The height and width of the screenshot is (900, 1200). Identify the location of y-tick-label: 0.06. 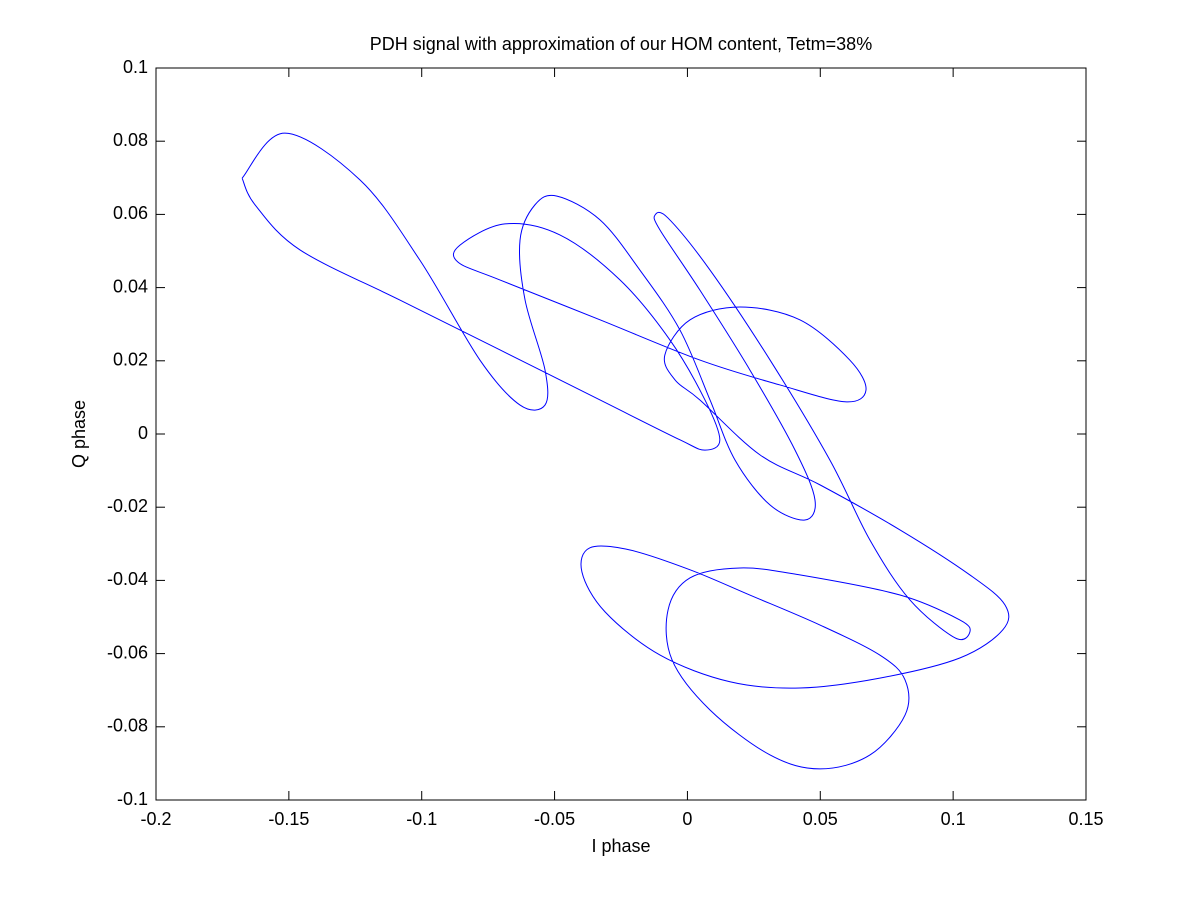
(130, 213).